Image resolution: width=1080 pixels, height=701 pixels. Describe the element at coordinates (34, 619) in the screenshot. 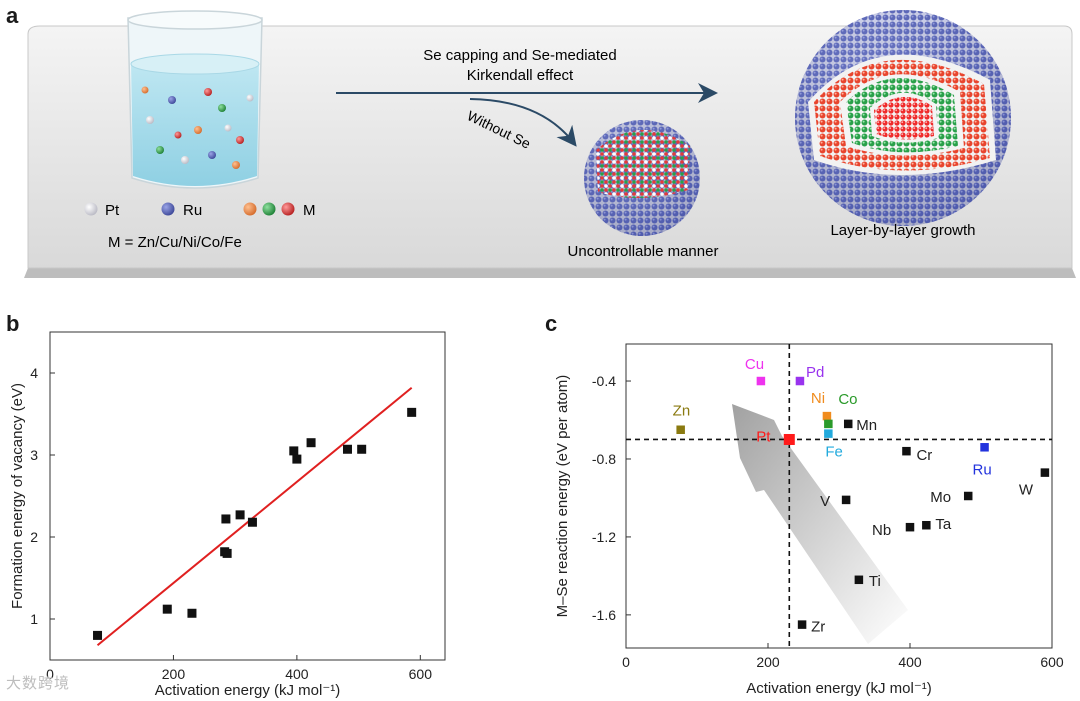

I see `chart-b-ytick-label: 1` at that location.